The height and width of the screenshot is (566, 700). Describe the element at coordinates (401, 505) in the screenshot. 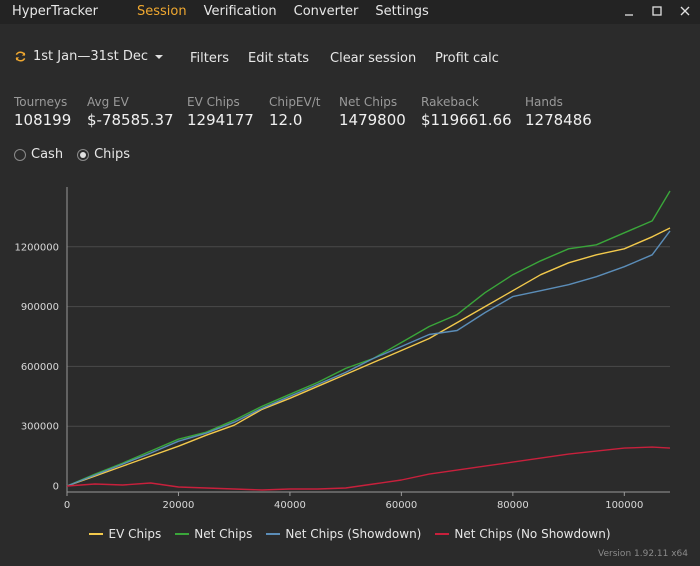

I see `x-tick-label-3: 60000` at that location.